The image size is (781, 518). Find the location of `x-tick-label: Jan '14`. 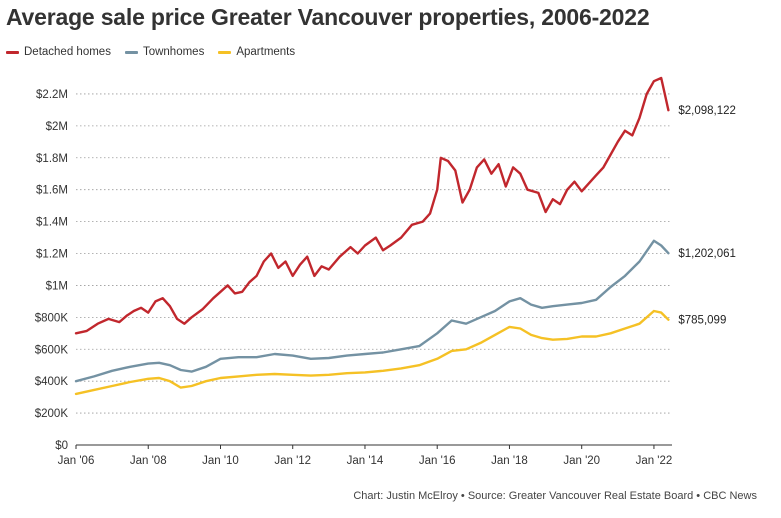

x-tick-label: Jan '14 is located at coordinates (365, 461).